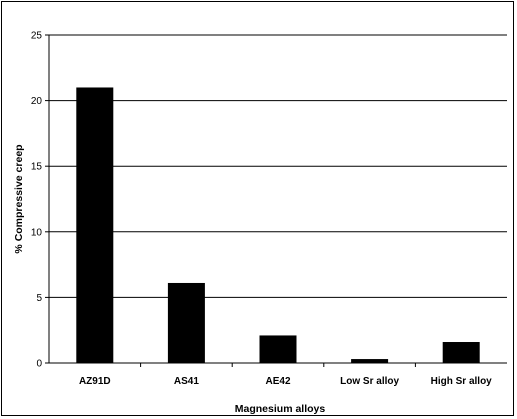 The width and height of the screenshot is (517, 419). Describe the element at coordinates (37, 101) in the screenshot. I see `y-tick-label: 20` at that location.